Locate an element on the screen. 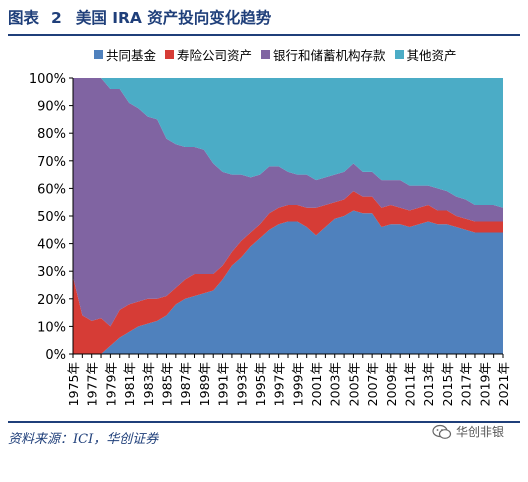 The image size is (528, 482). watermark-text: 华创非银 is located at coordinates (480, 432).